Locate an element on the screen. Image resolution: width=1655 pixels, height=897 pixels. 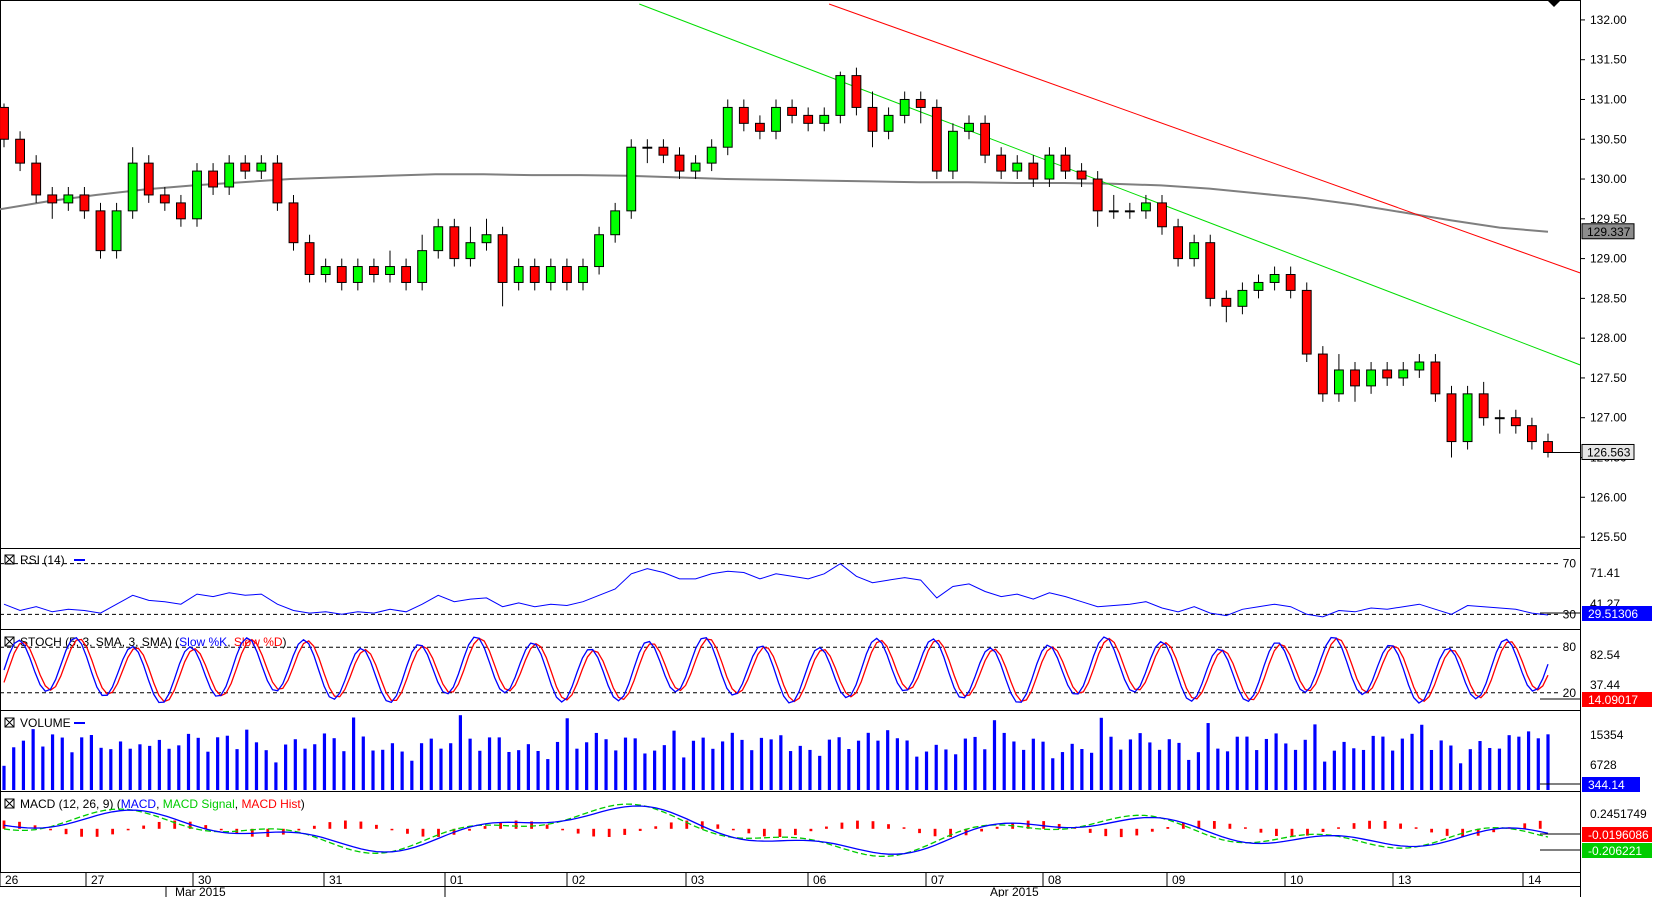
stoch-last-box is located at coordinates (1617, 699).